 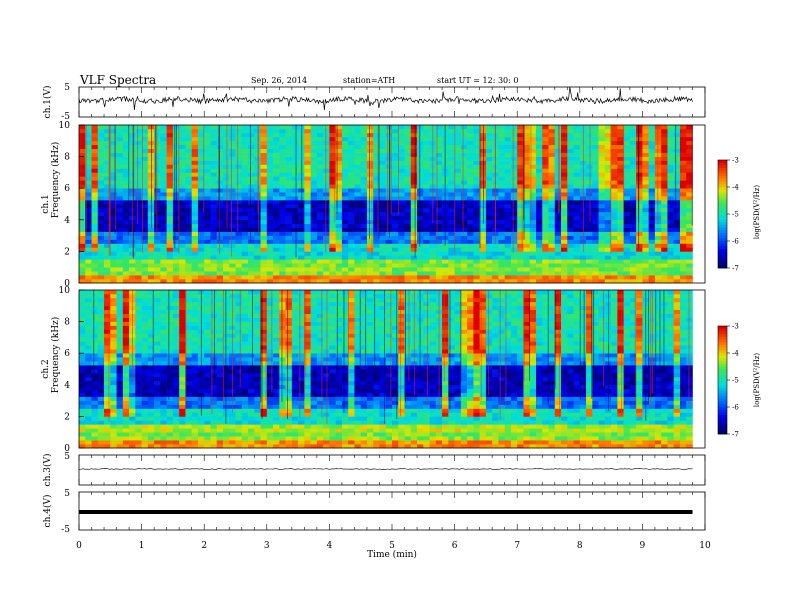 I want to click on spectrogram-streak, so click(x=335, y=174).